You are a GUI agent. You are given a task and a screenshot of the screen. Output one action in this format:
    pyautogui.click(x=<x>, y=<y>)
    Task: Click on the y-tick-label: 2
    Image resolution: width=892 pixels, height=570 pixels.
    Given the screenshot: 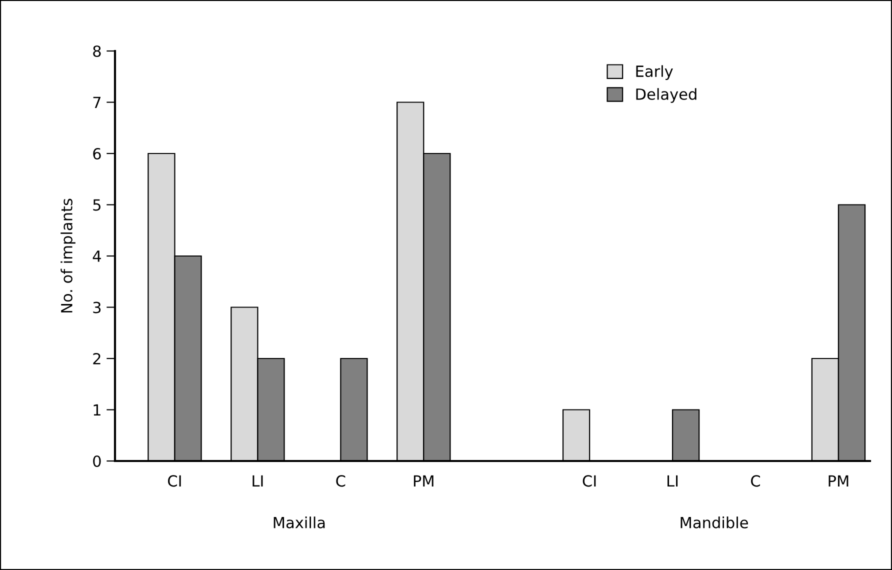 What is the action you would take?
    pyautogui.click(x=96, y=358)
    